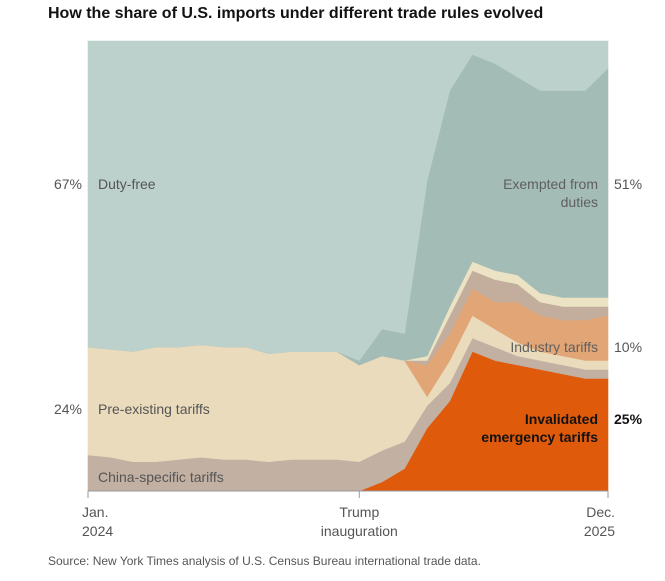 The height and width of the screenshot is (581, 665). What do you see at coordinates (550, 184) in the screenshot?
I see `label-exempted-line1: Exempted from` at bounding box center [550, 184].